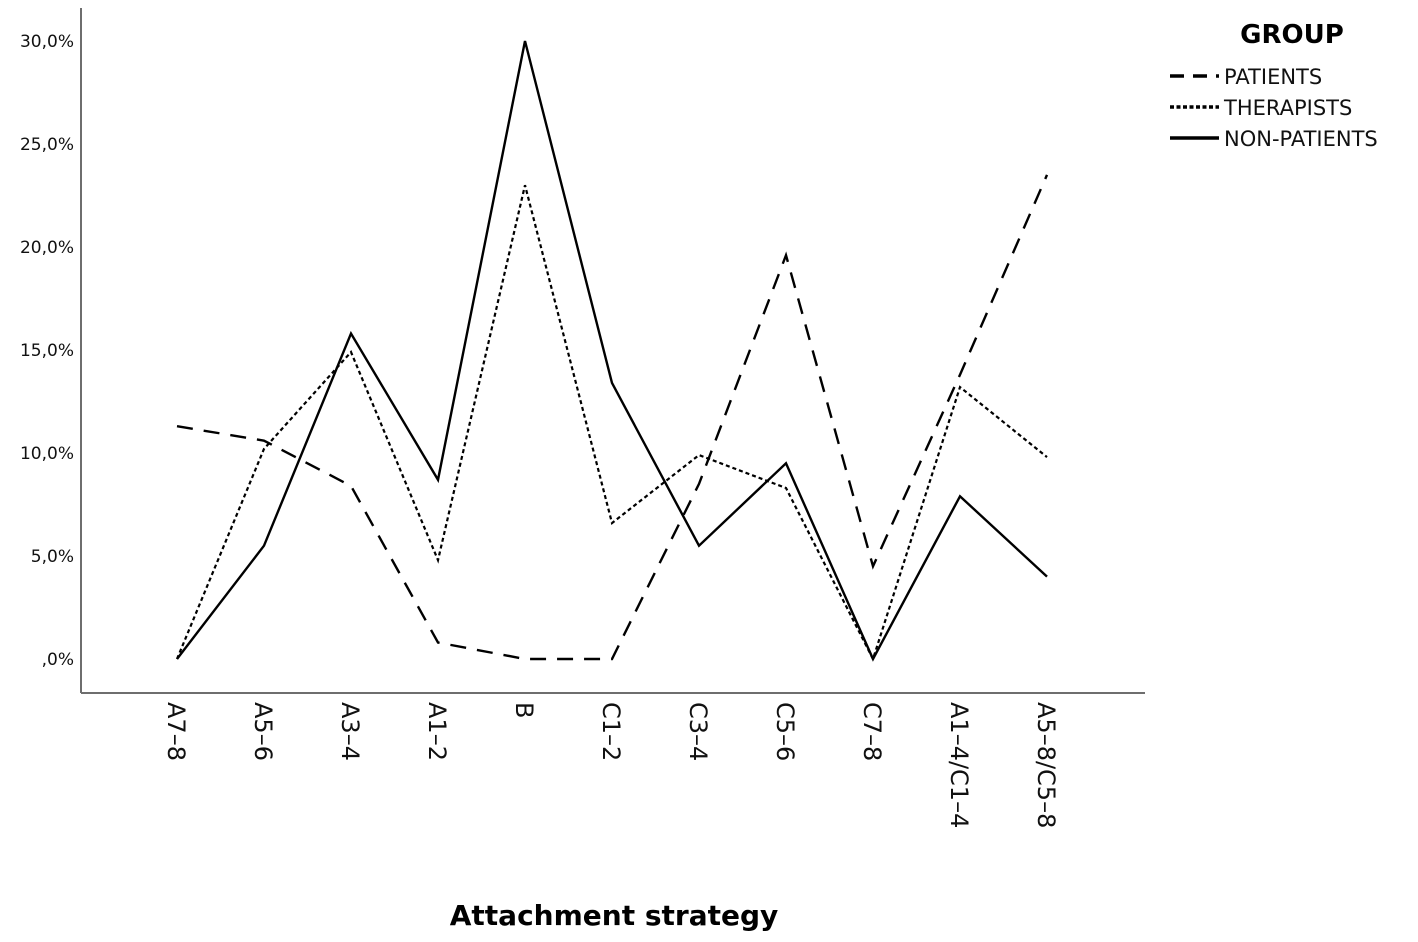 The image size is (1418, 942). What do you see at coordinates (1287, 108) in the screenshot?
I see `legend-label: THERAPISTS` at bounding box center [1287, 108].